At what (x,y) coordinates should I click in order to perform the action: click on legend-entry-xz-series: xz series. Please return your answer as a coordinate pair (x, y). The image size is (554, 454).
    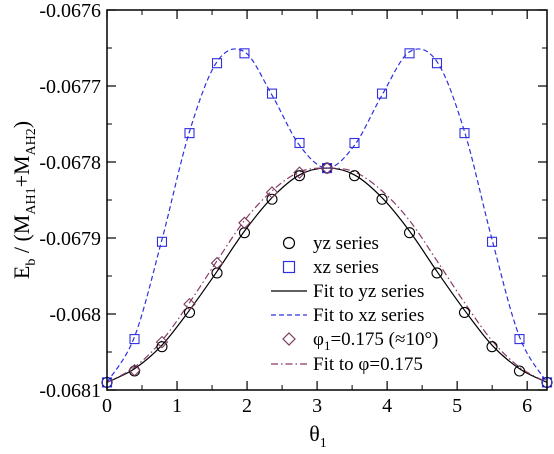
    Looking at the image, I should click on (330, 267).